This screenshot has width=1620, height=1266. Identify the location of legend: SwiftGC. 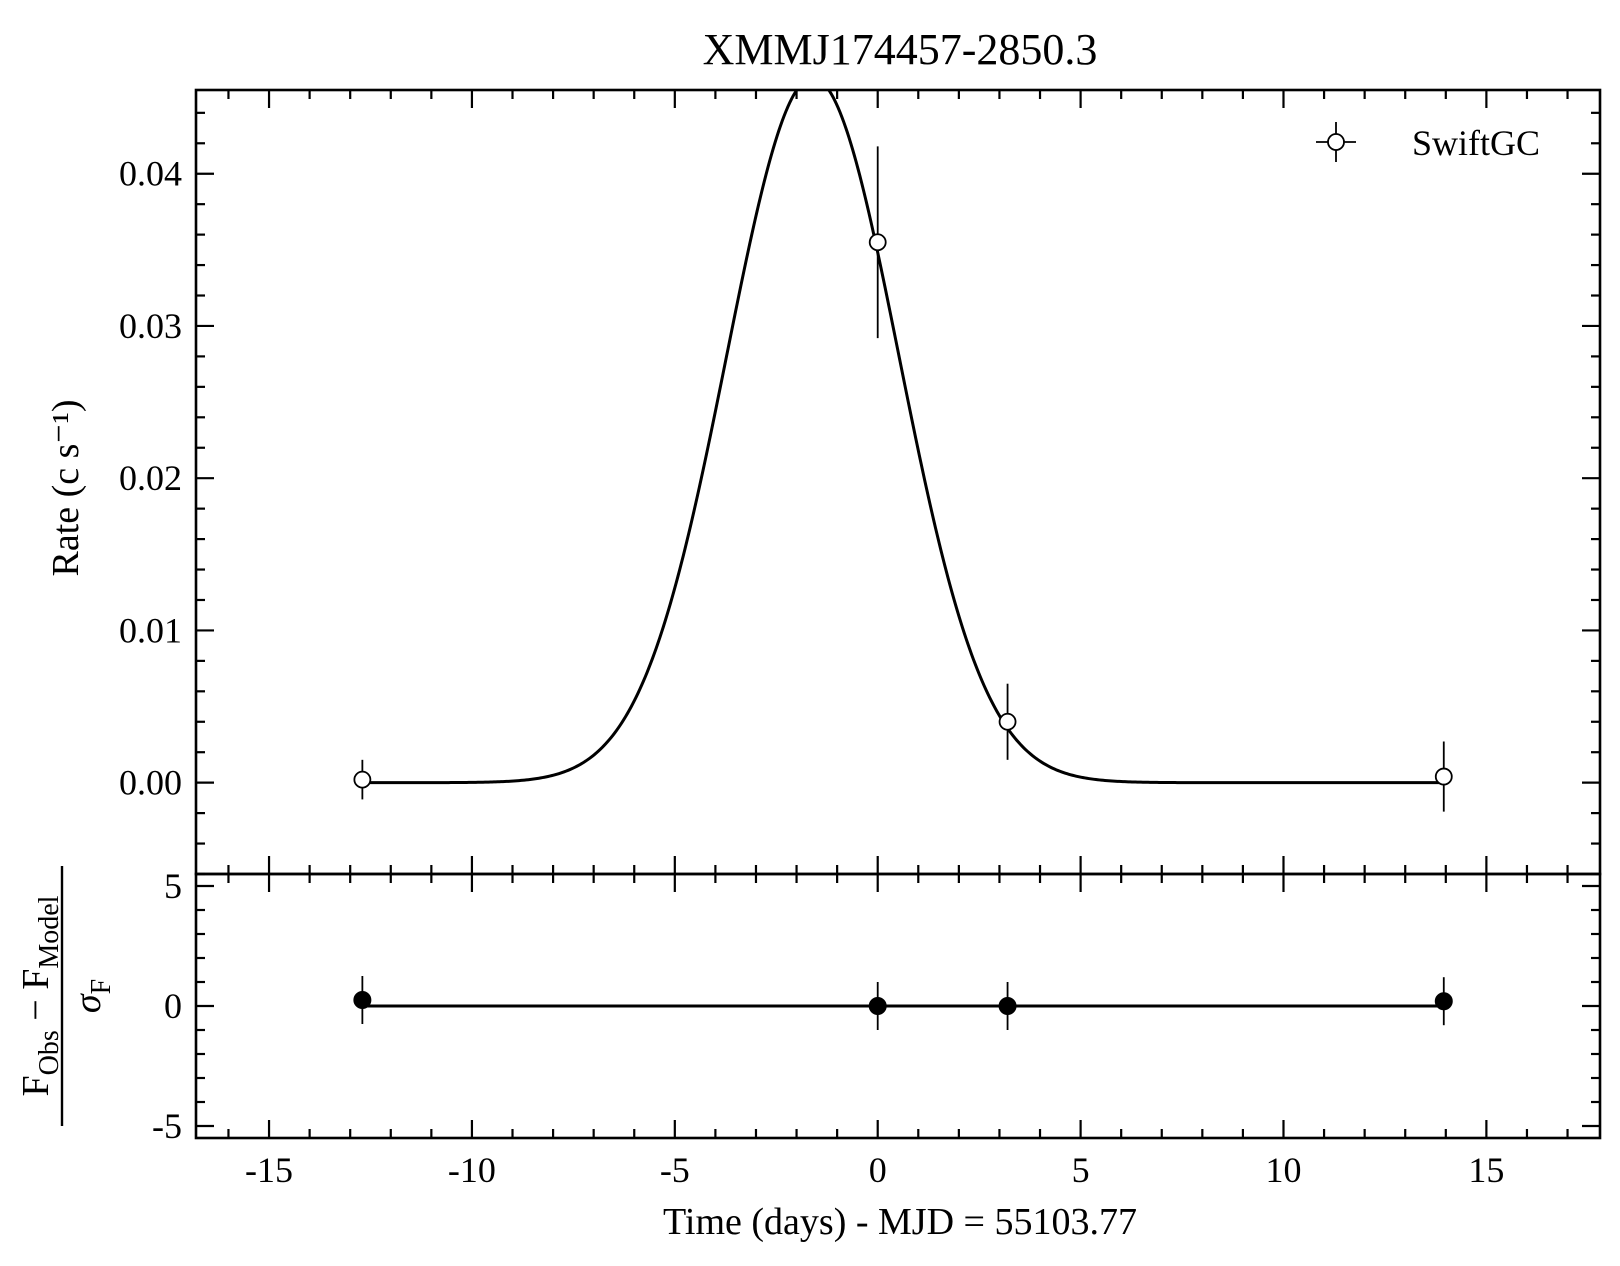
(1428, 142).